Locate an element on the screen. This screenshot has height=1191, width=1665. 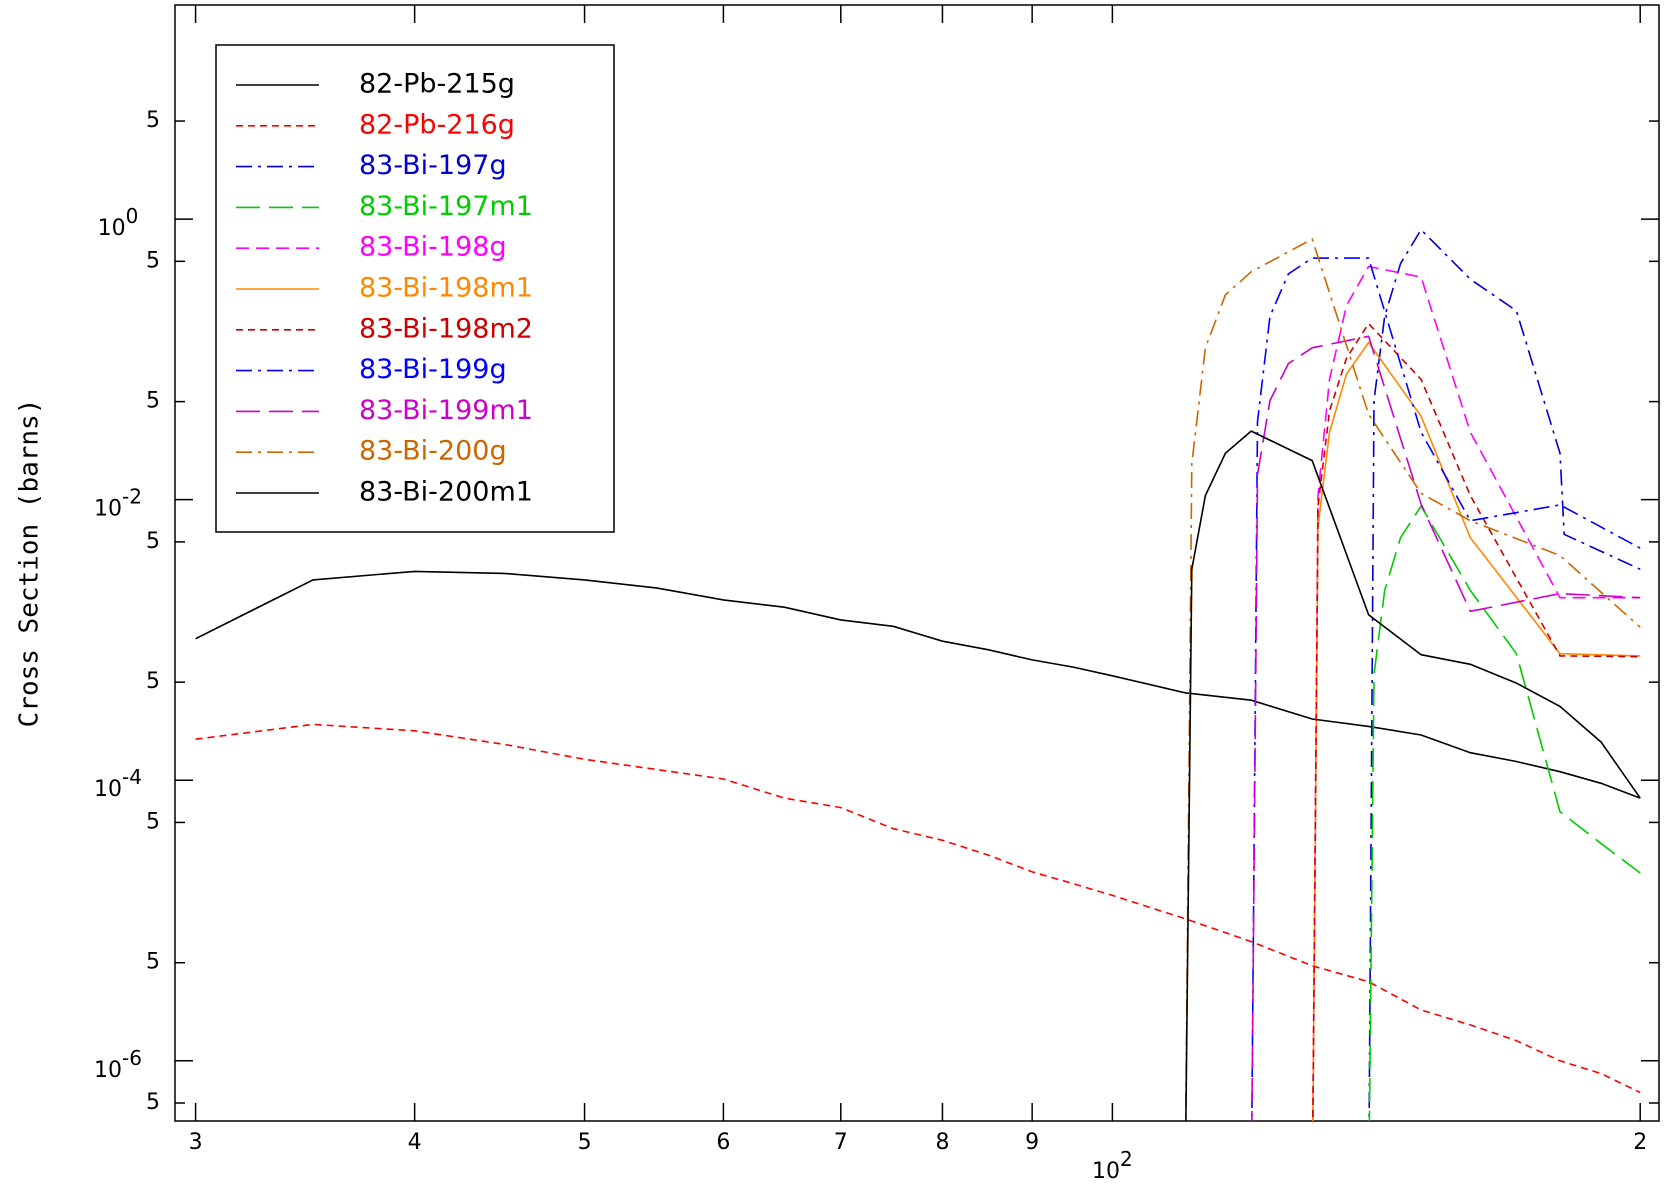
legend-label: 83-Bi-198g is located at coordinates (433, 247).